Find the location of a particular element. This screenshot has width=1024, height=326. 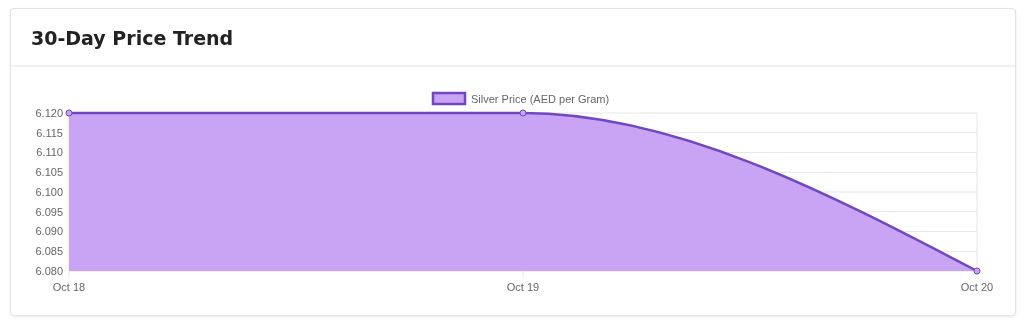

y-tick-label: 6.115 is located at coordinates (49, 132).